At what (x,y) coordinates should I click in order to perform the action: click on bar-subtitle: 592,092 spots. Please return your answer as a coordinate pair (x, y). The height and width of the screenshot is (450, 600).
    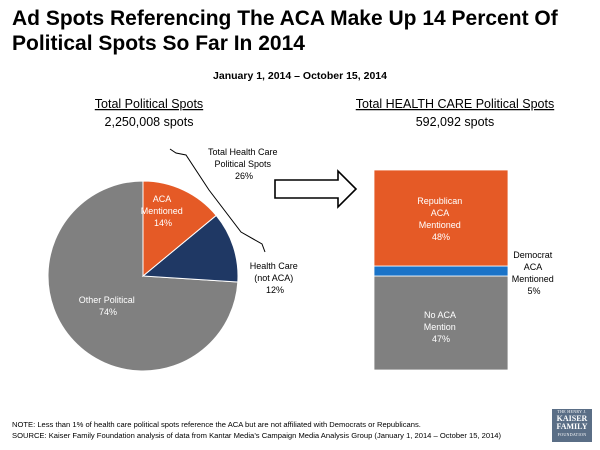
    Looking at the image, I should click on (455, 122).